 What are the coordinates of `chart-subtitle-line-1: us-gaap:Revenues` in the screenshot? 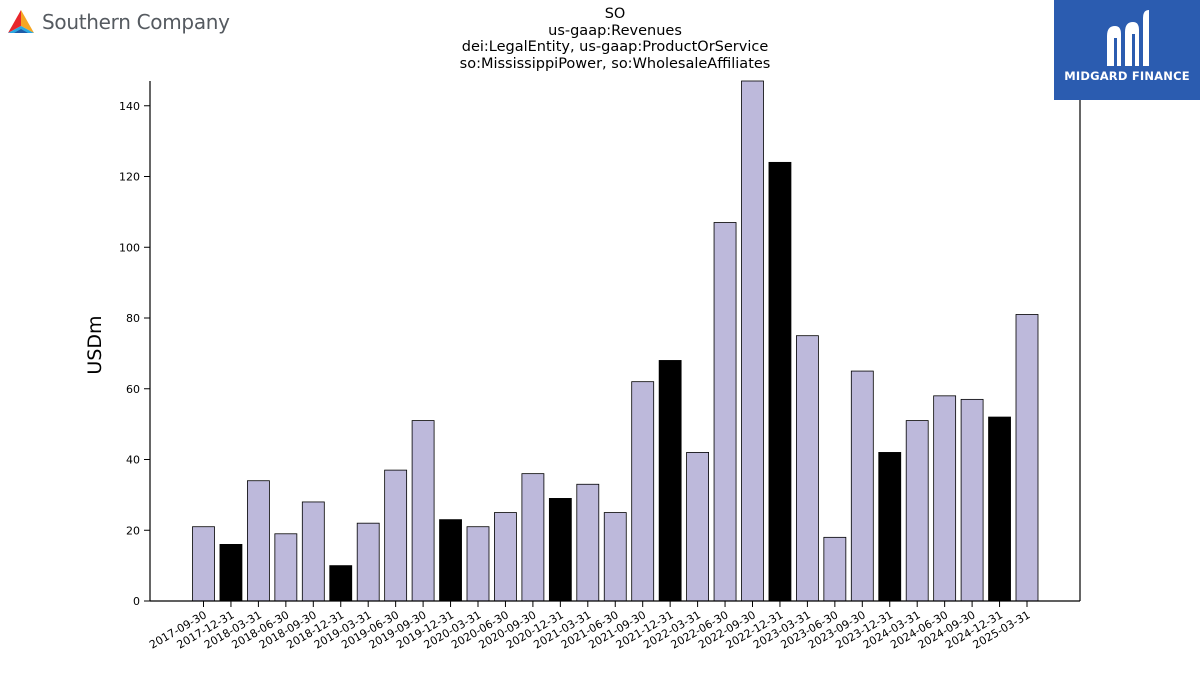 It's located at (615, 30).